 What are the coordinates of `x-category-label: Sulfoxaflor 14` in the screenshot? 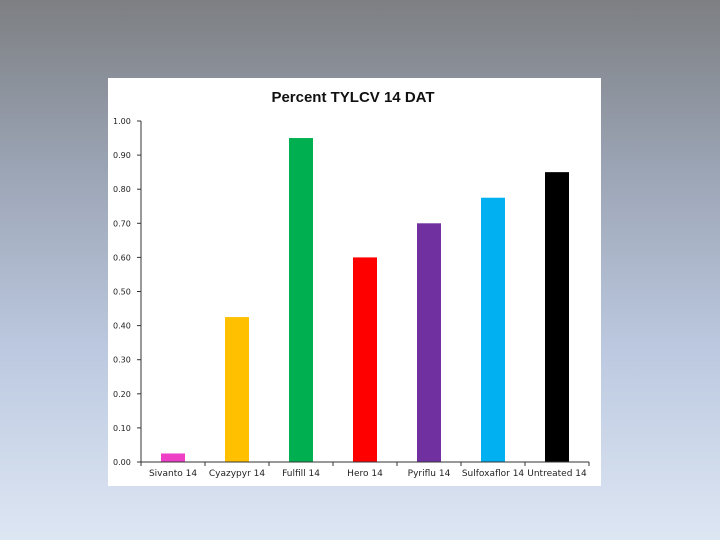 It's located at (493, 474).